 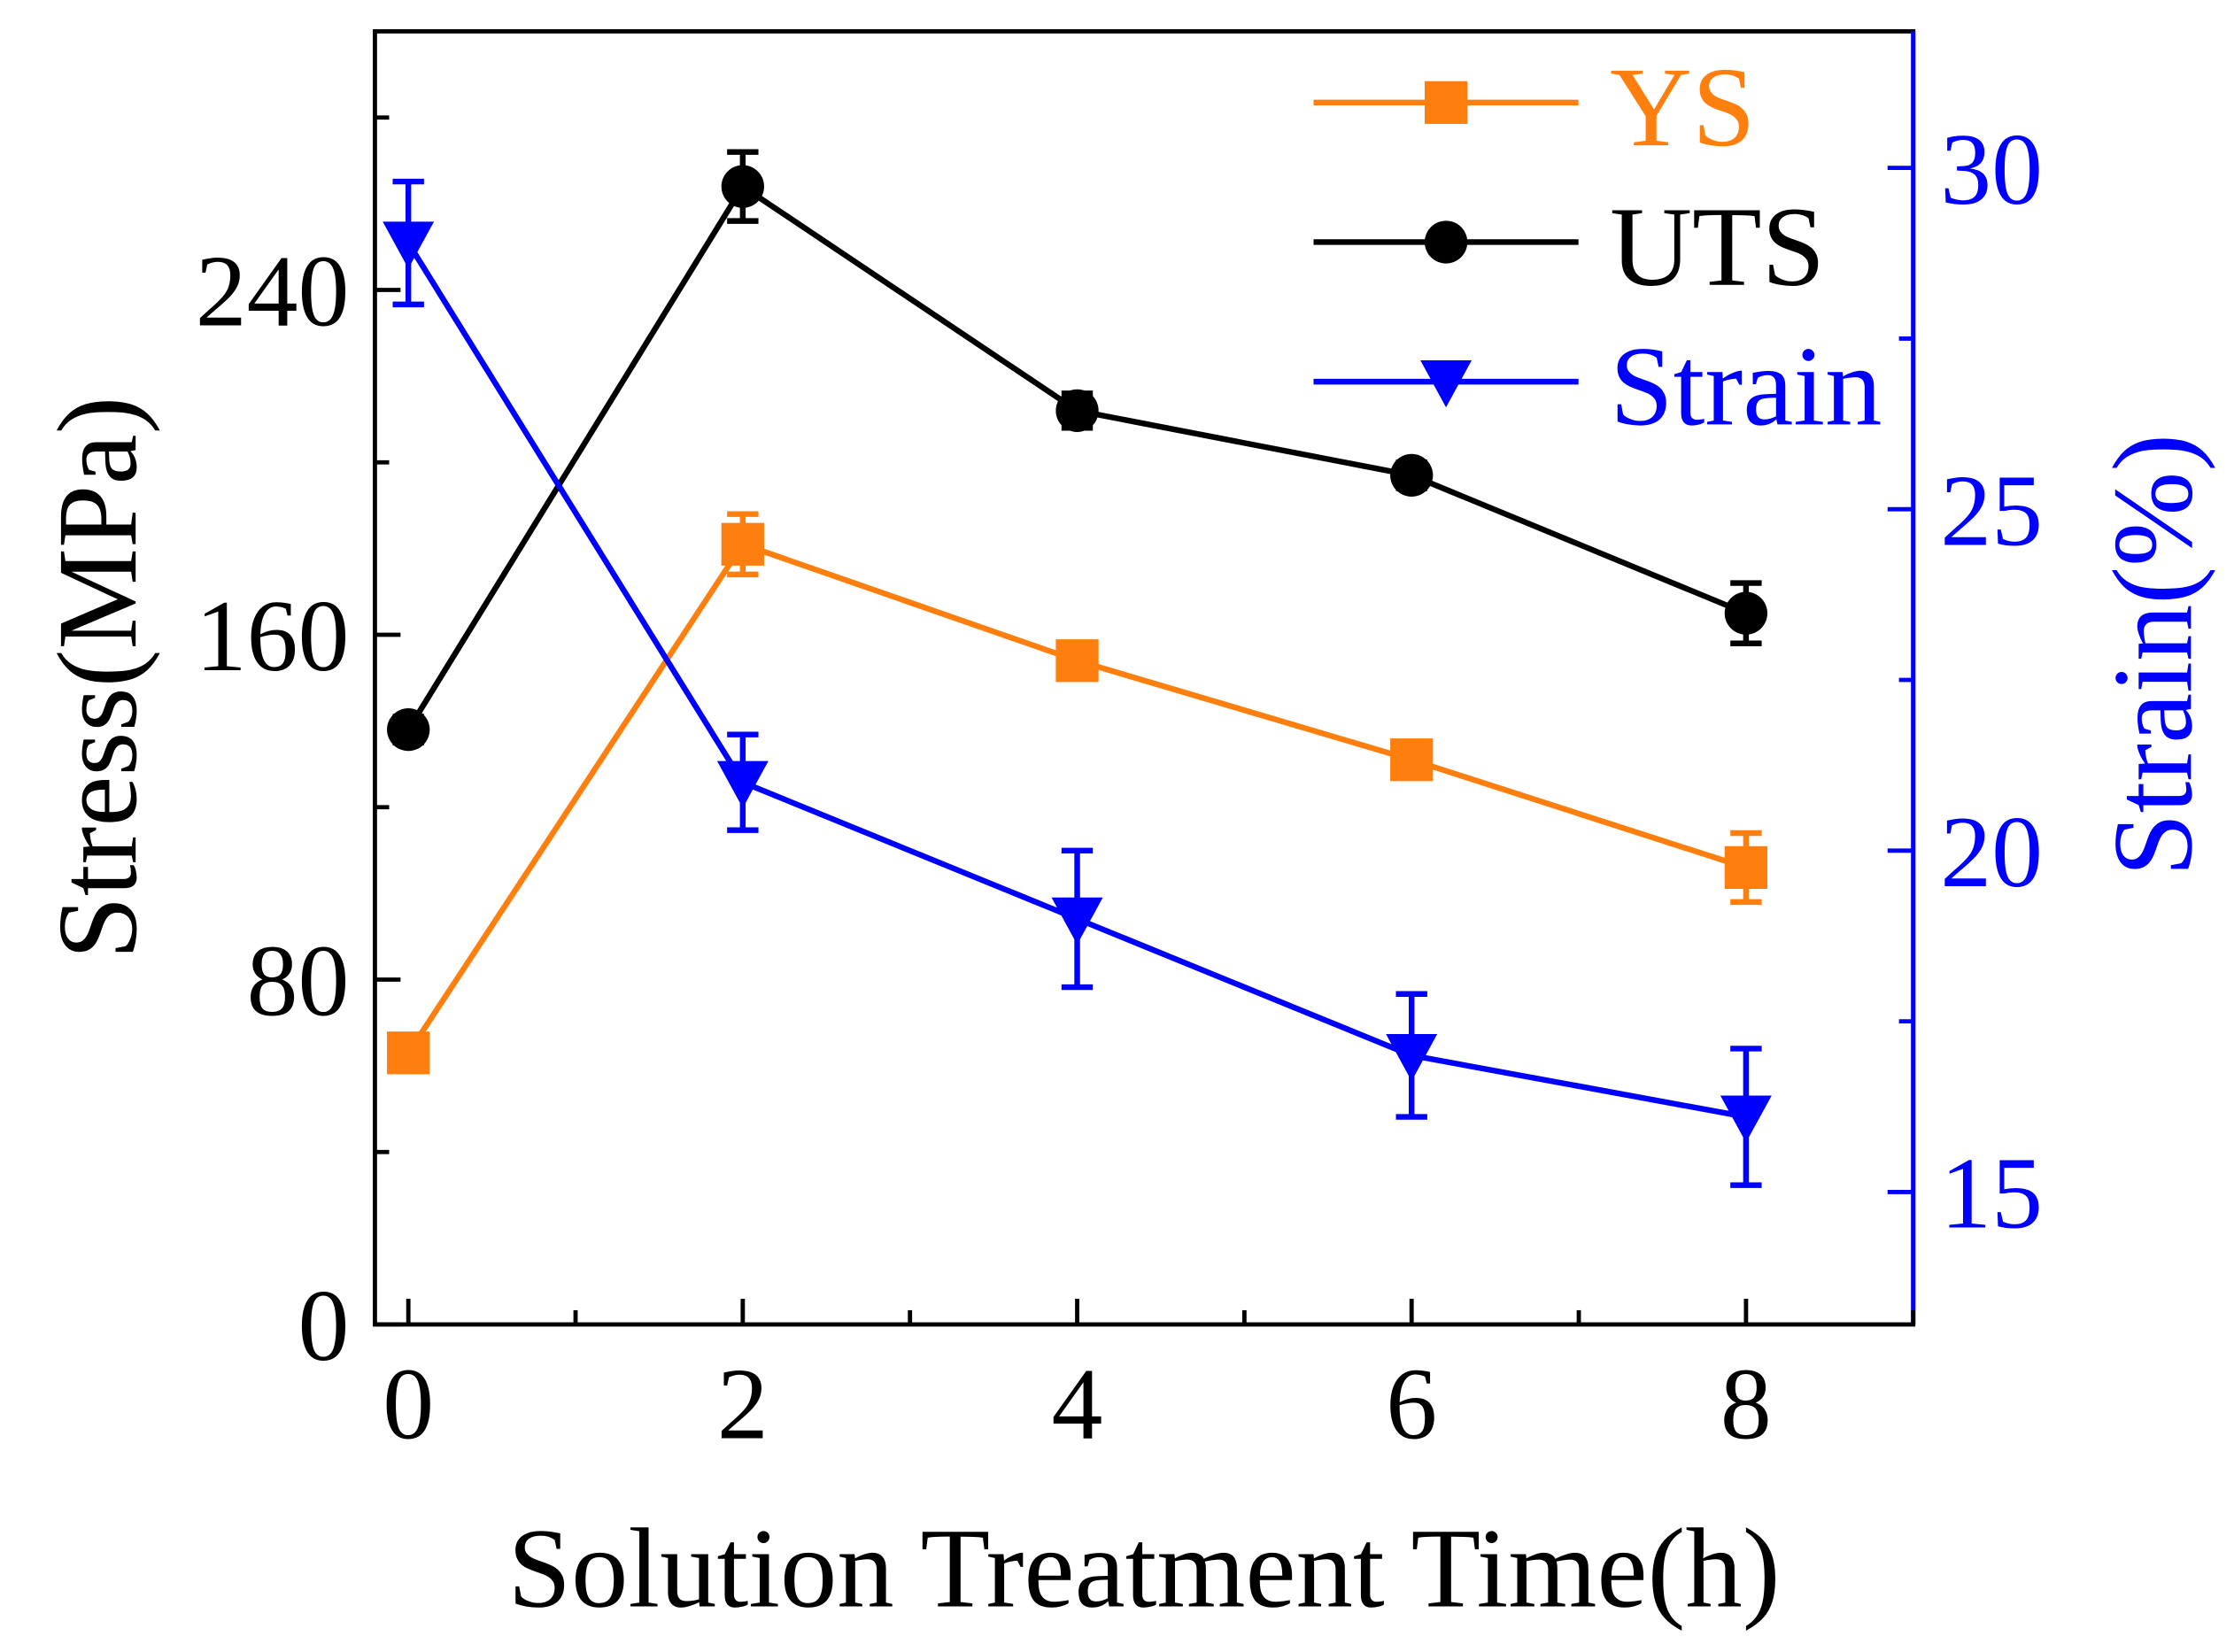 I want to click on legend-label: UTS, so click(x=1718, y=246).